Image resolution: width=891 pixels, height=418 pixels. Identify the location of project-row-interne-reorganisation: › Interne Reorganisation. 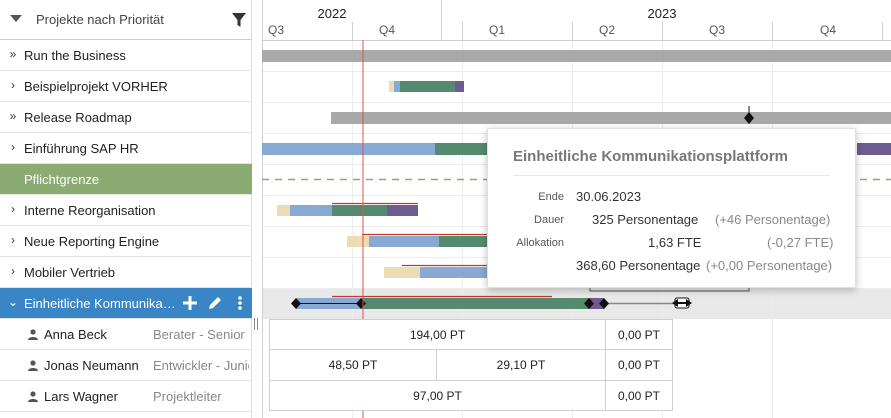
(126, 210).